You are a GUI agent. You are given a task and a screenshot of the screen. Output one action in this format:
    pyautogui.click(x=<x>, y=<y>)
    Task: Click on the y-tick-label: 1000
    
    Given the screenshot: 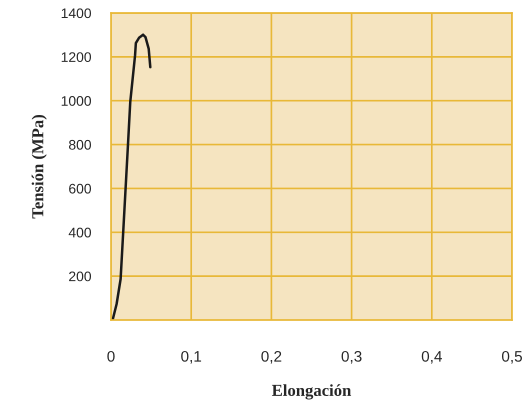 What is the action you would take?
    pyautogui.click(x=77, y=101)
    